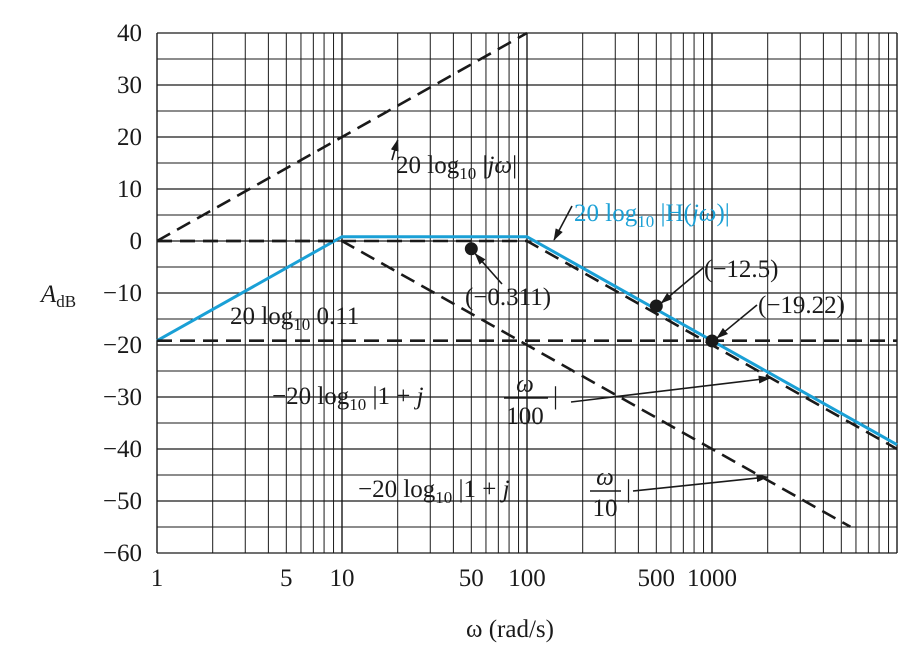 The height and width of the screenshot is (653, 910). I want to click on pole10-label-arrow, so click(700, 483).